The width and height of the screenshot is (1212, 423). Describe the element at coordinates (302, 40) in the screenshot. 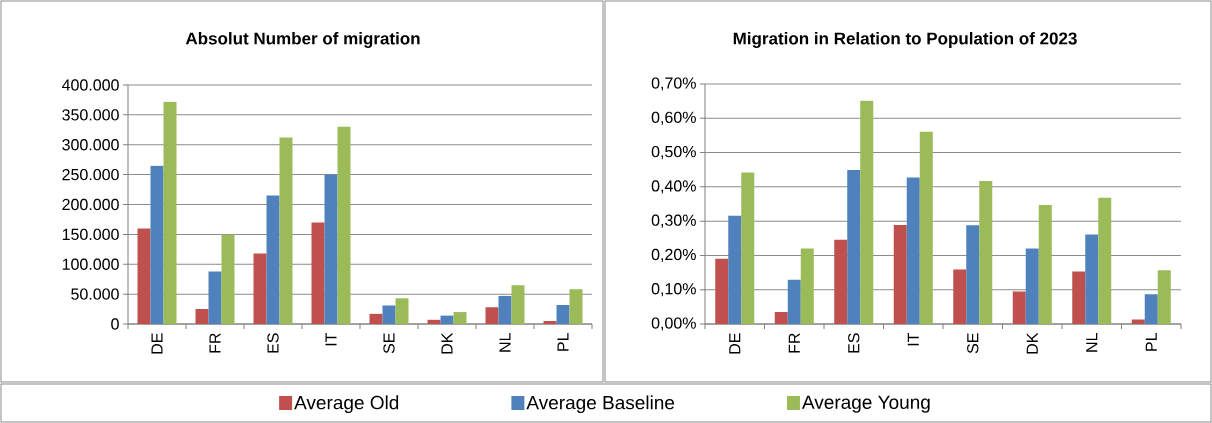

I see `chart-title: Absolut Number of migration` at that location.